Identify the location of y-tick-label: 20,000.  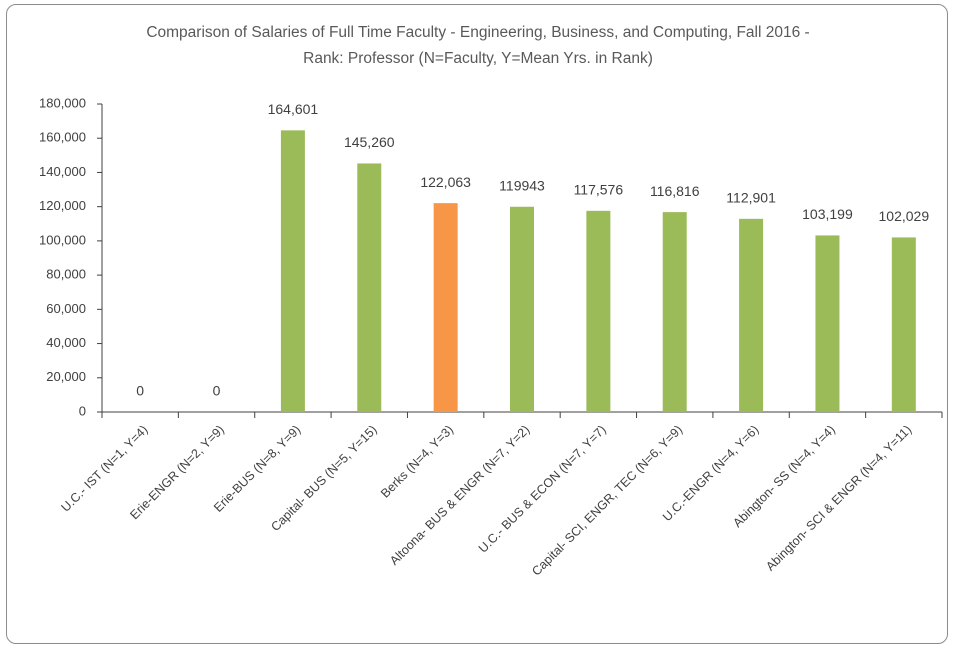
(66, 376).